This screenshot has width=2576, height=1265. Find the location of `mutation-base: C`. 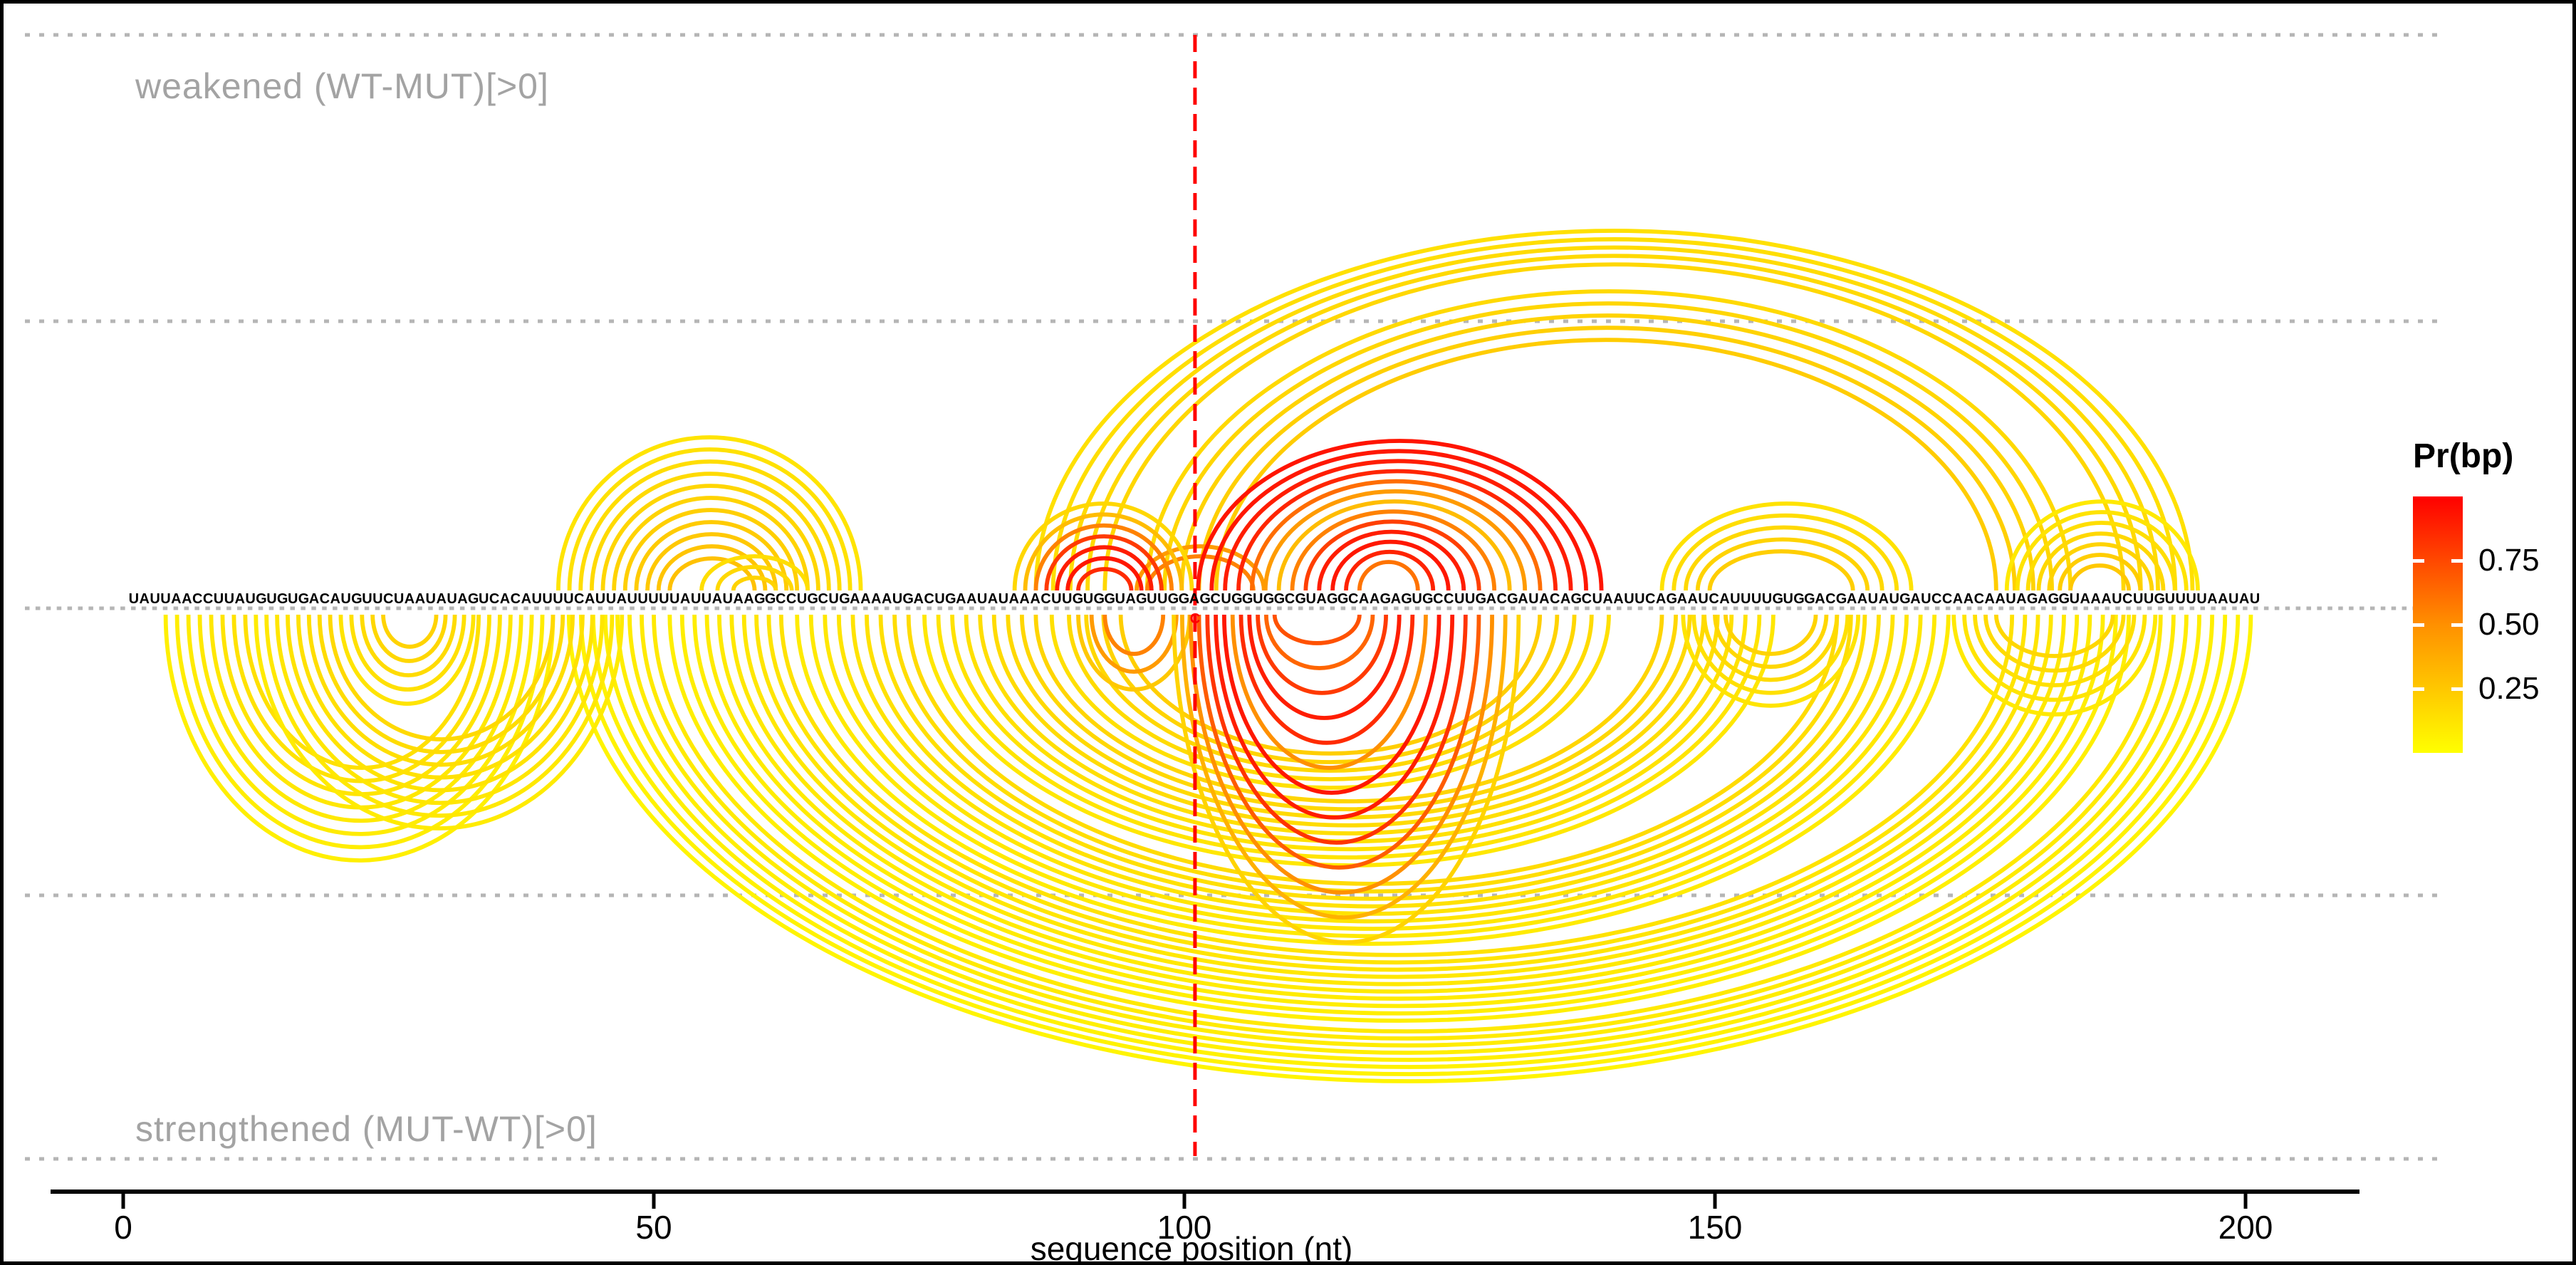

mutation-base: C is located at coordinates (1195, 619).